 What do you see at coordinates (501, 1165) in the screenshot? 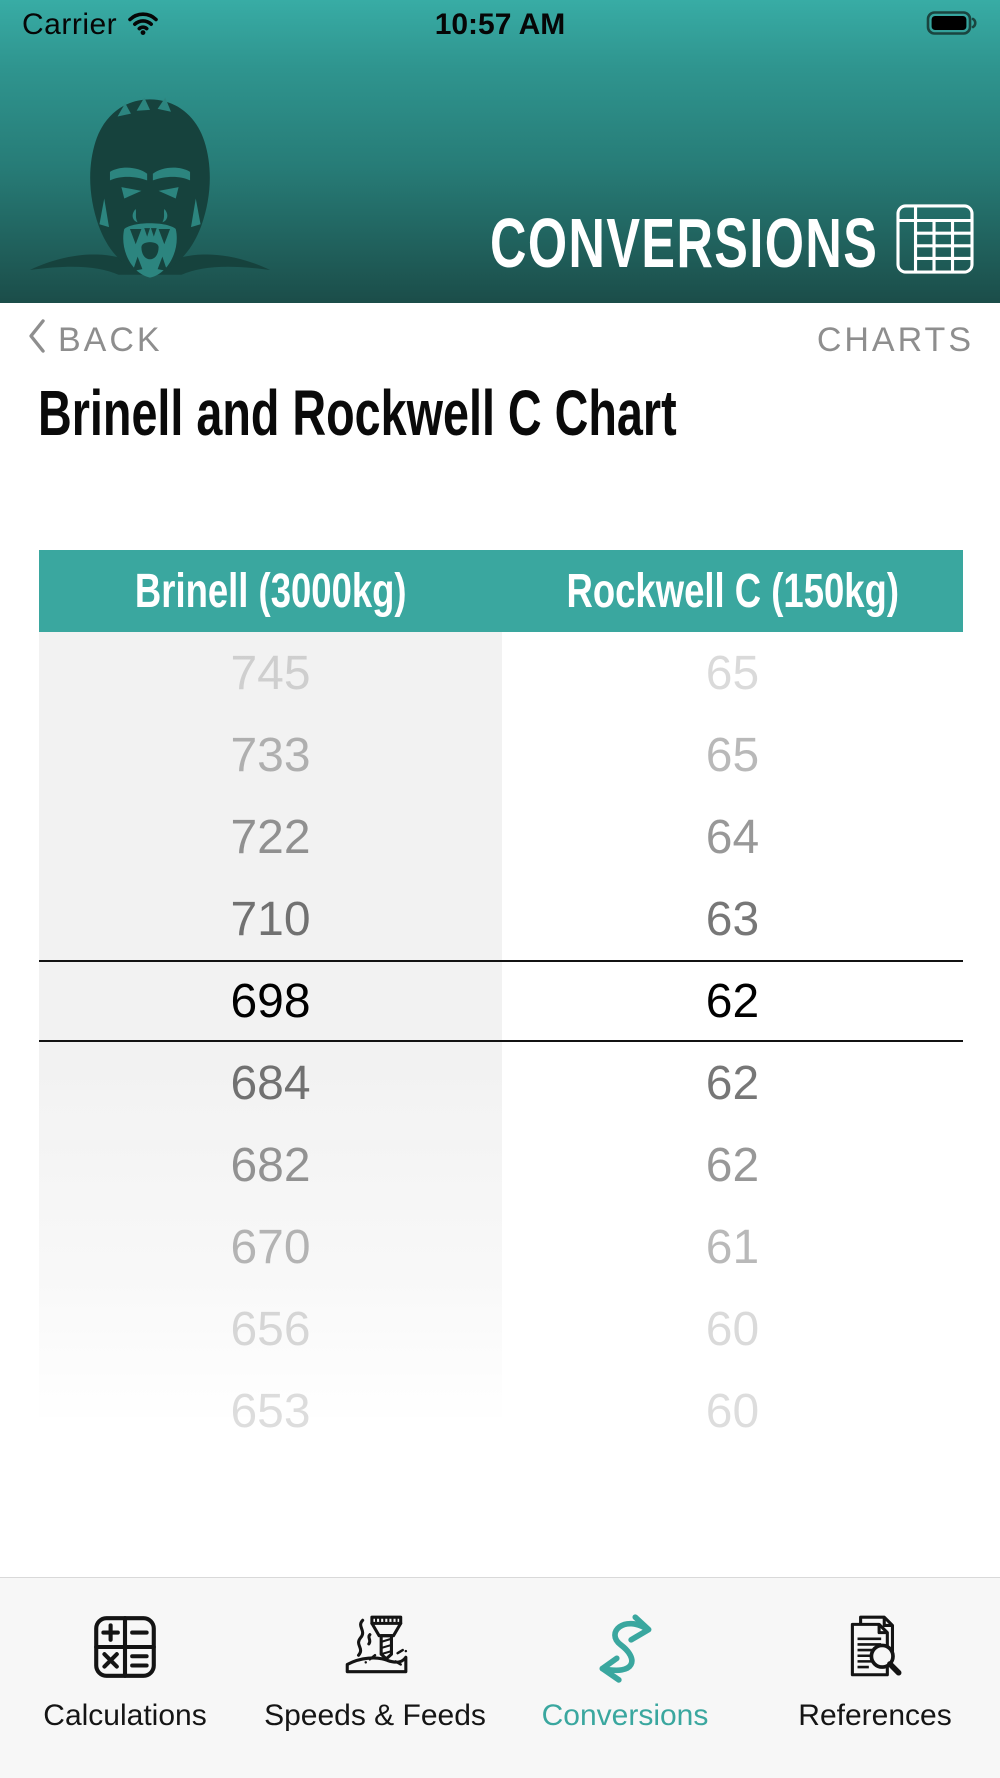
I see `picker-row: 682 62` at bounding box center [501, 1165].